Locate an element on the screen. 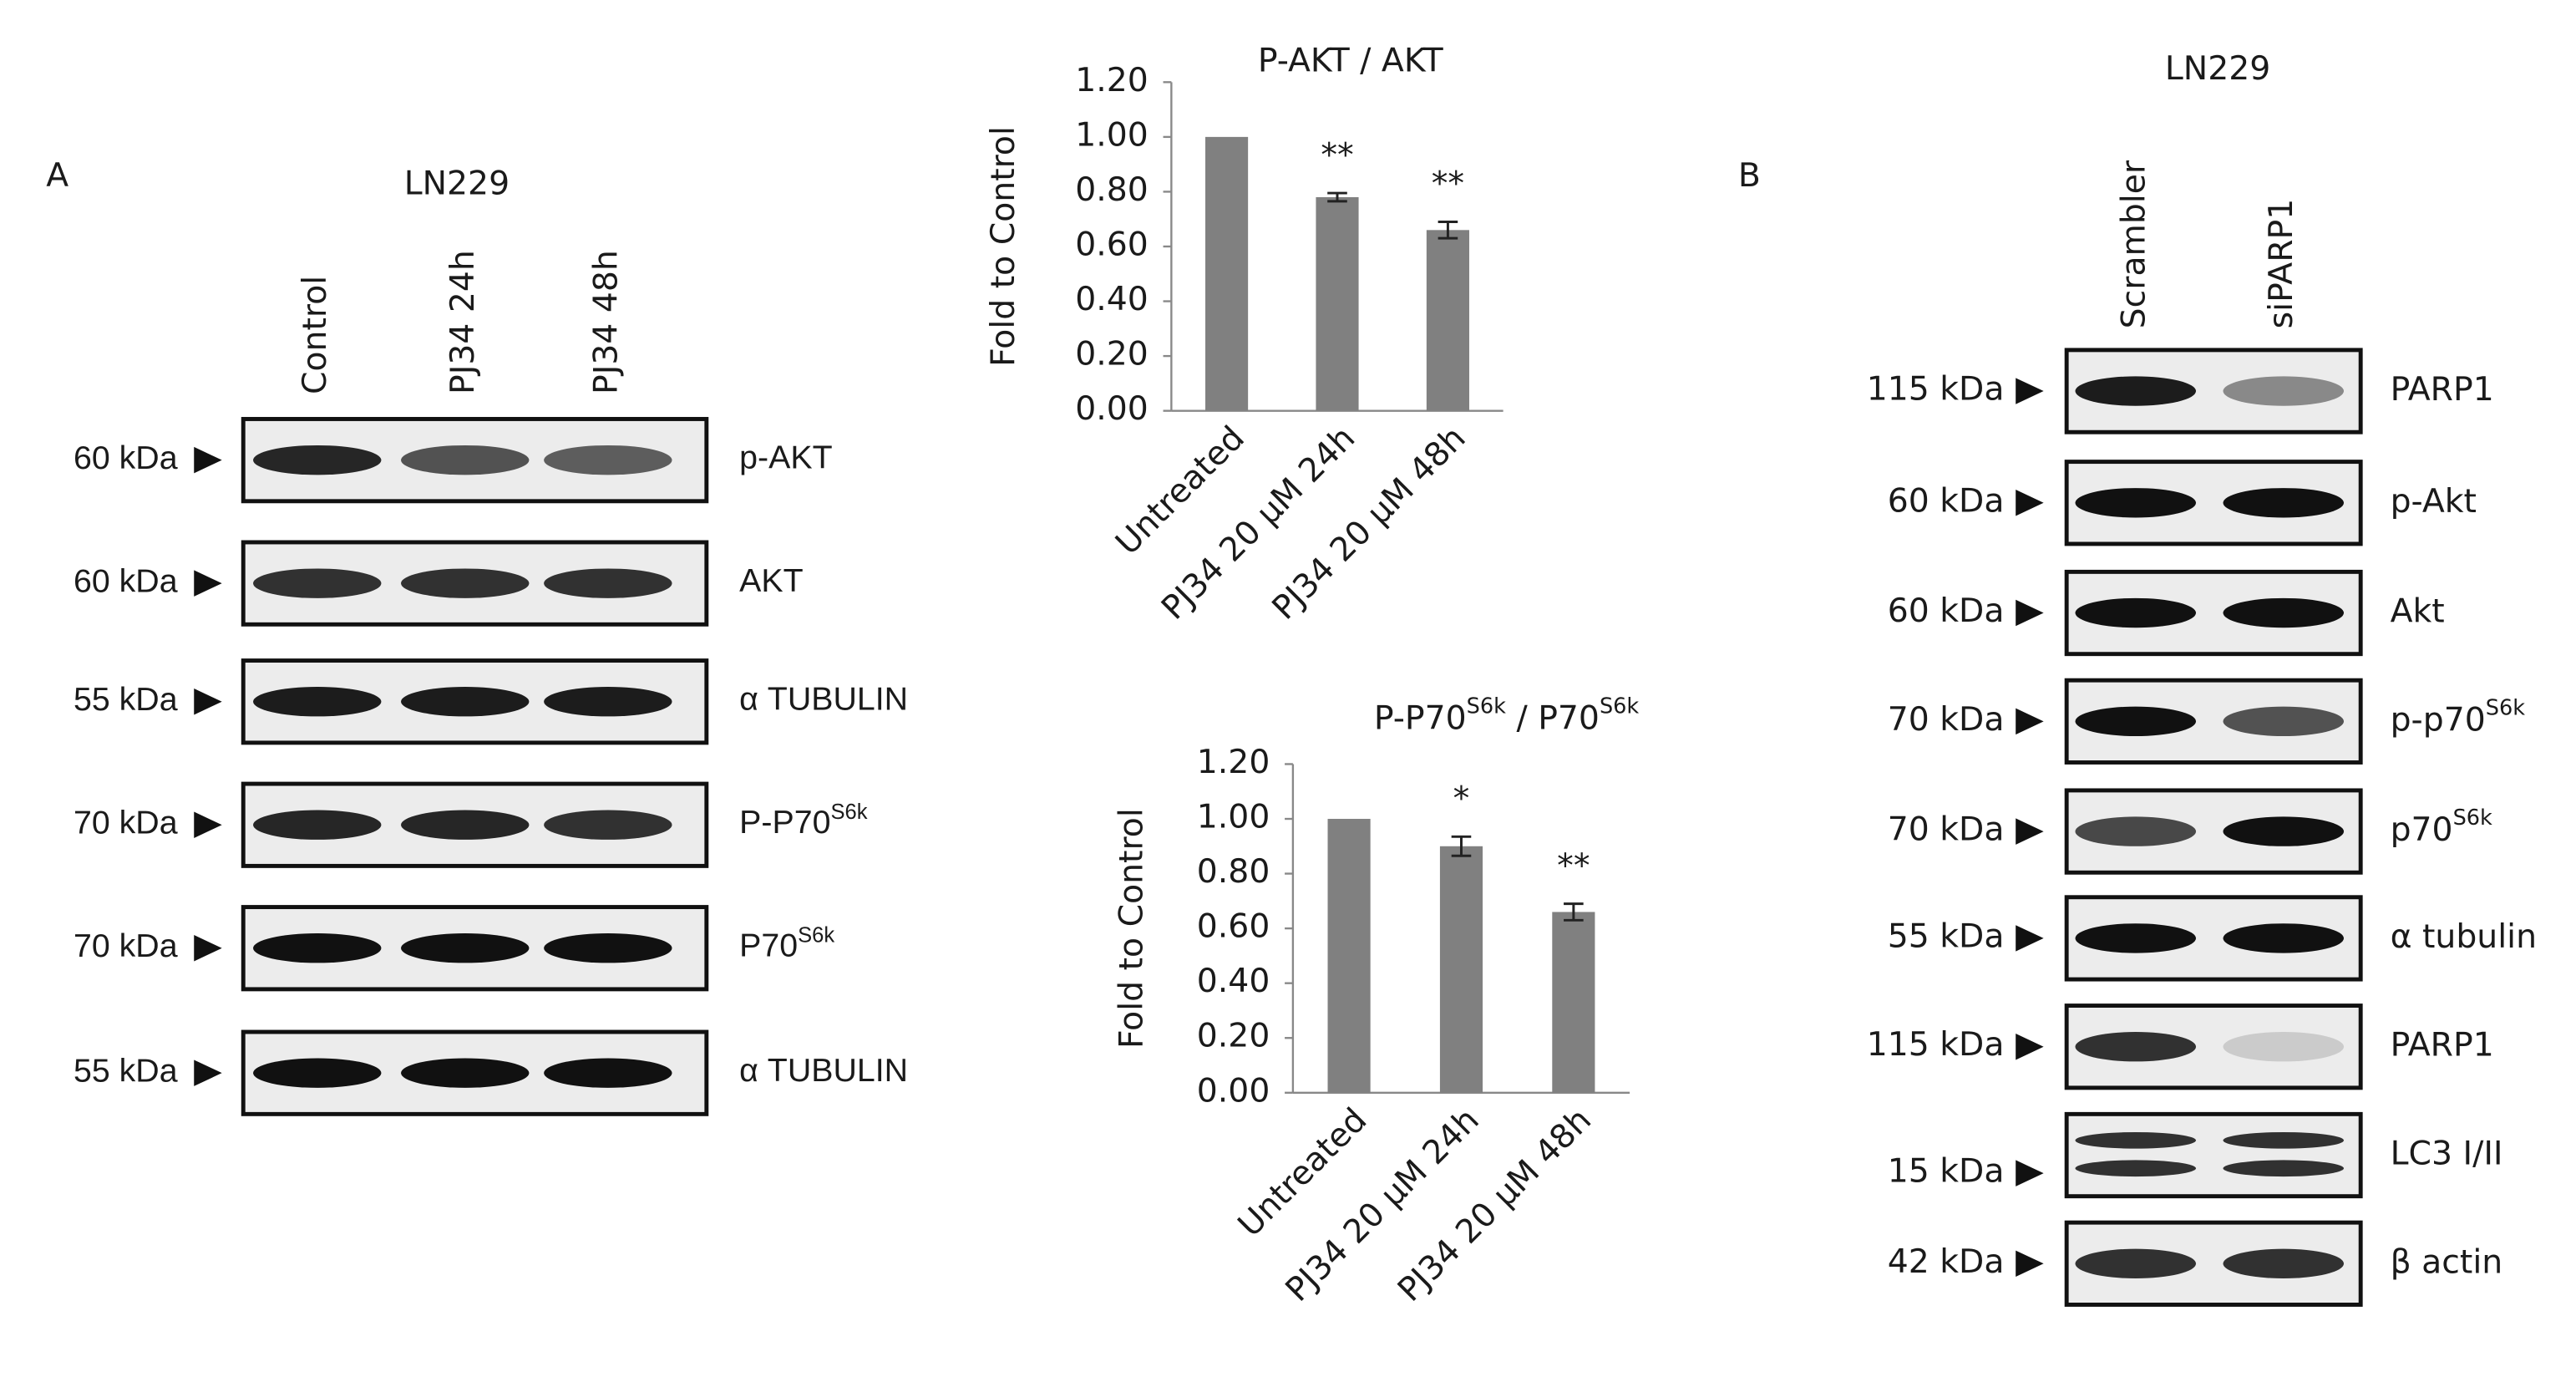  chart-title: P-AKT / AKT is located at coordinates (1351, 60).